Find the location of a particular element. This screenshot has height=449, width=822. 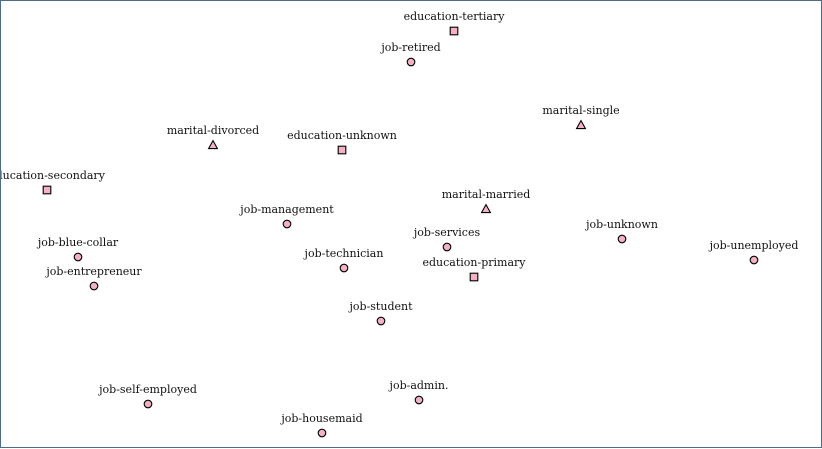

point-marker-marital-divorced is located at coordinates (213, 144).